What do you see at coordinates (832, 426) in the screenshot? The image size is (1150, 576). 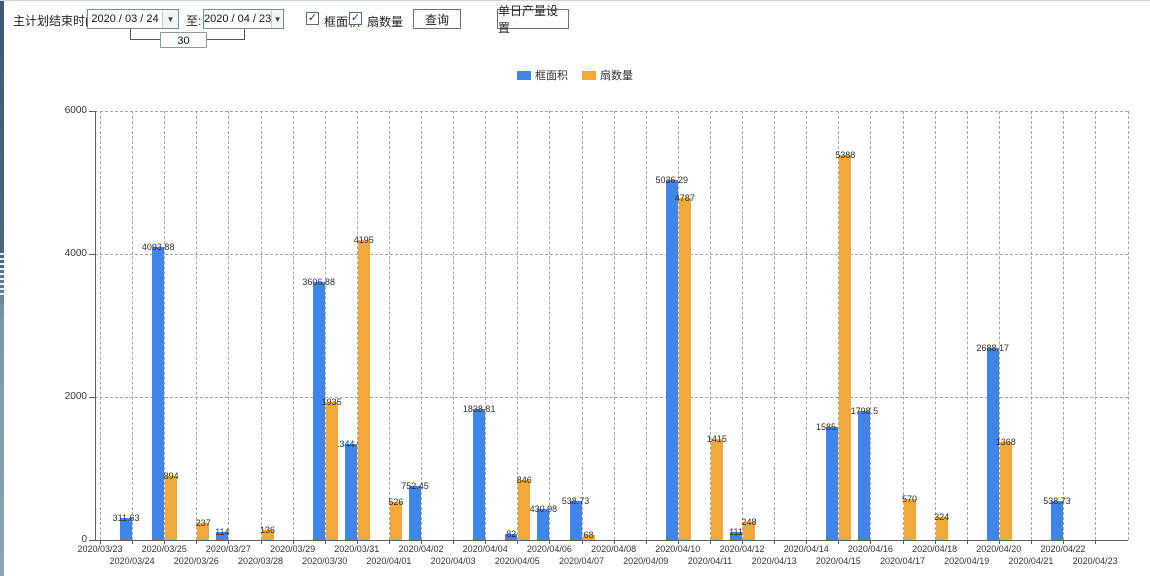 I see `bar-value-label: 1585.96` at bounding box center [832, 426].